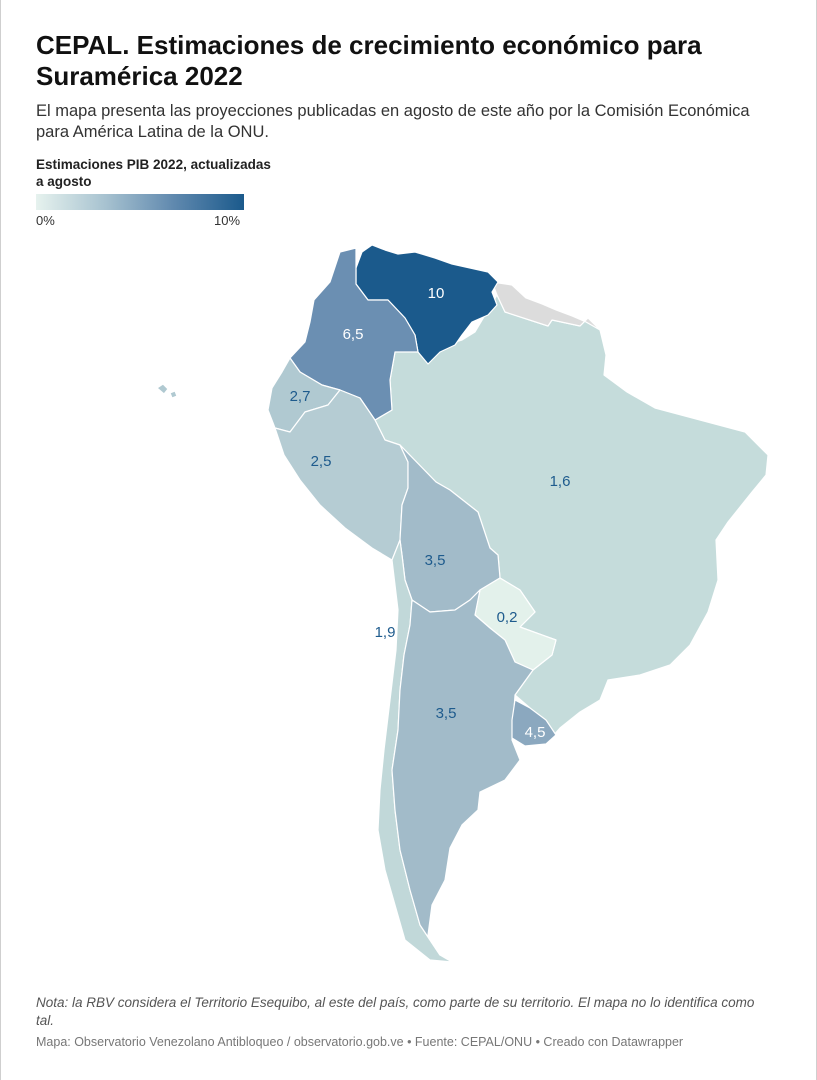 Image resolution: width=817 pixels, height=1080 pixels. I want to click on country-argentina, so click(462, 772).